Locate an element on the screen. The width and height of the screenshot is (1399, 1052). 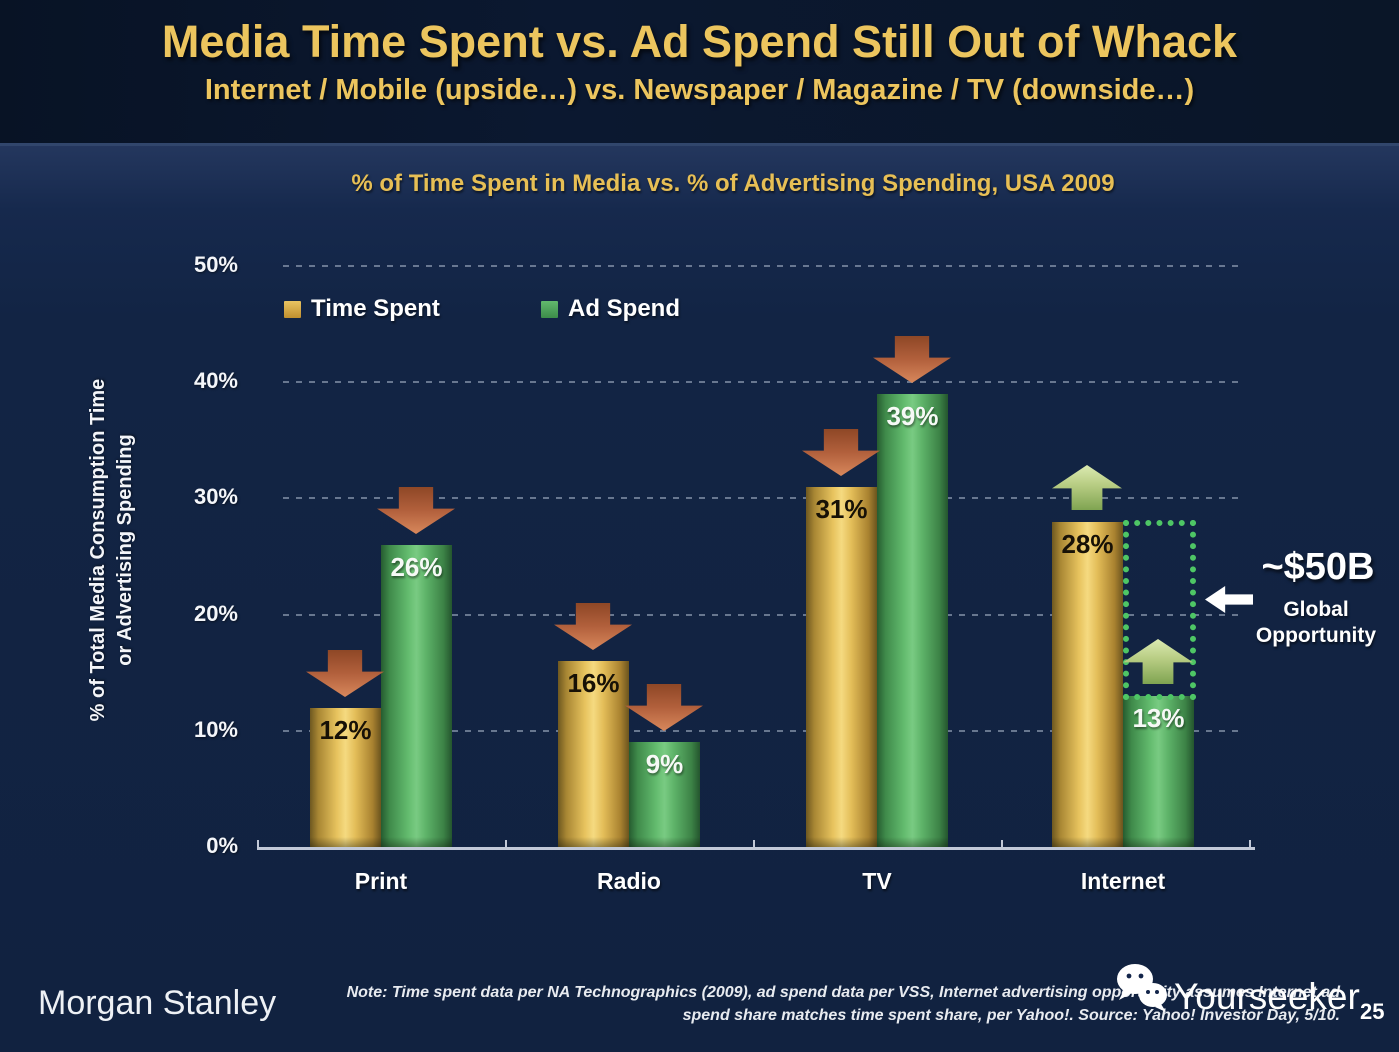
opportunity-value: ~$50B is located at coordinates (1318, 567).